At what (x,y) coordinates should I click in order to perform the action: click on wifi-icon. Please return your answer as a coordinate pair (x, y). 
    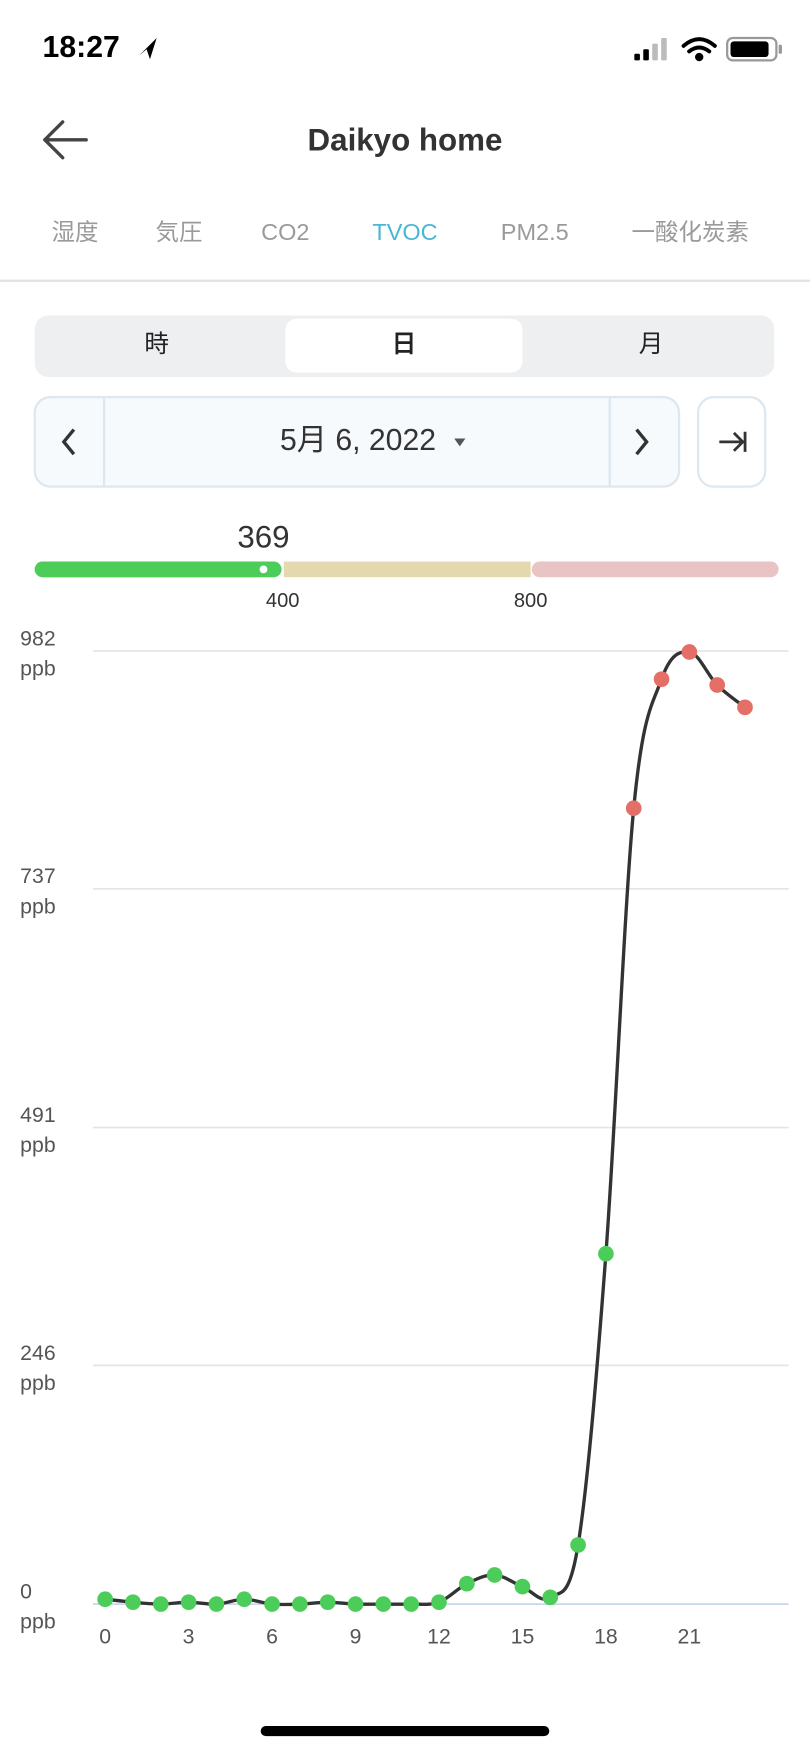
    Looking at the image, I should click on (699, 49).